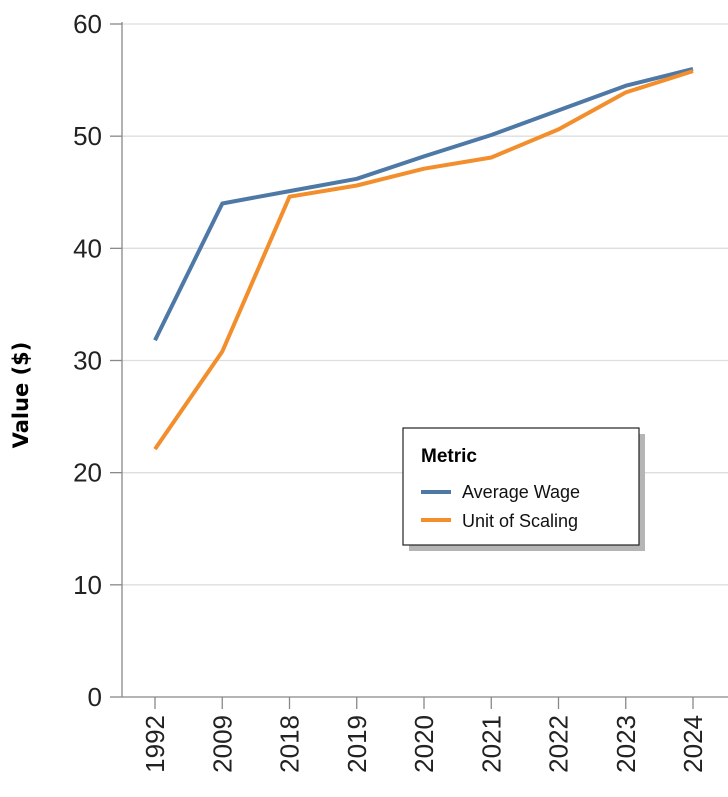 The image size is (728, 797). What do you see at coordinates (290, 744) in the screenshot?
I see `x-tick-label-2018: 2018` at bounding box center [290, 744].